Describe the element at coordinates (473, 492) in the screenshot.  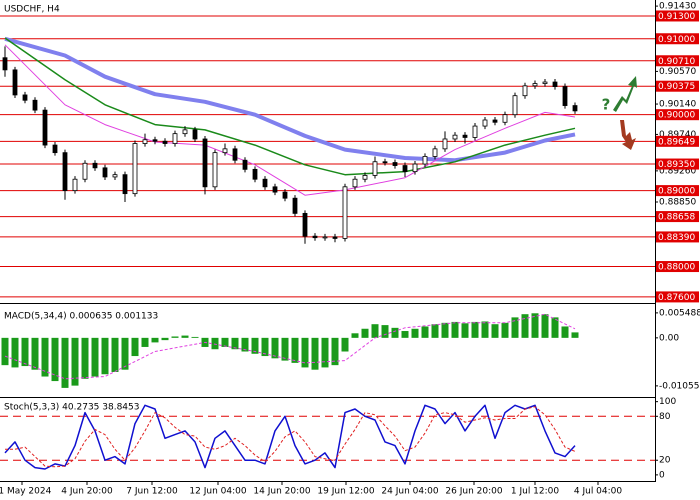
I see `x-tick-label: 26 Jun 20:00` at that location.